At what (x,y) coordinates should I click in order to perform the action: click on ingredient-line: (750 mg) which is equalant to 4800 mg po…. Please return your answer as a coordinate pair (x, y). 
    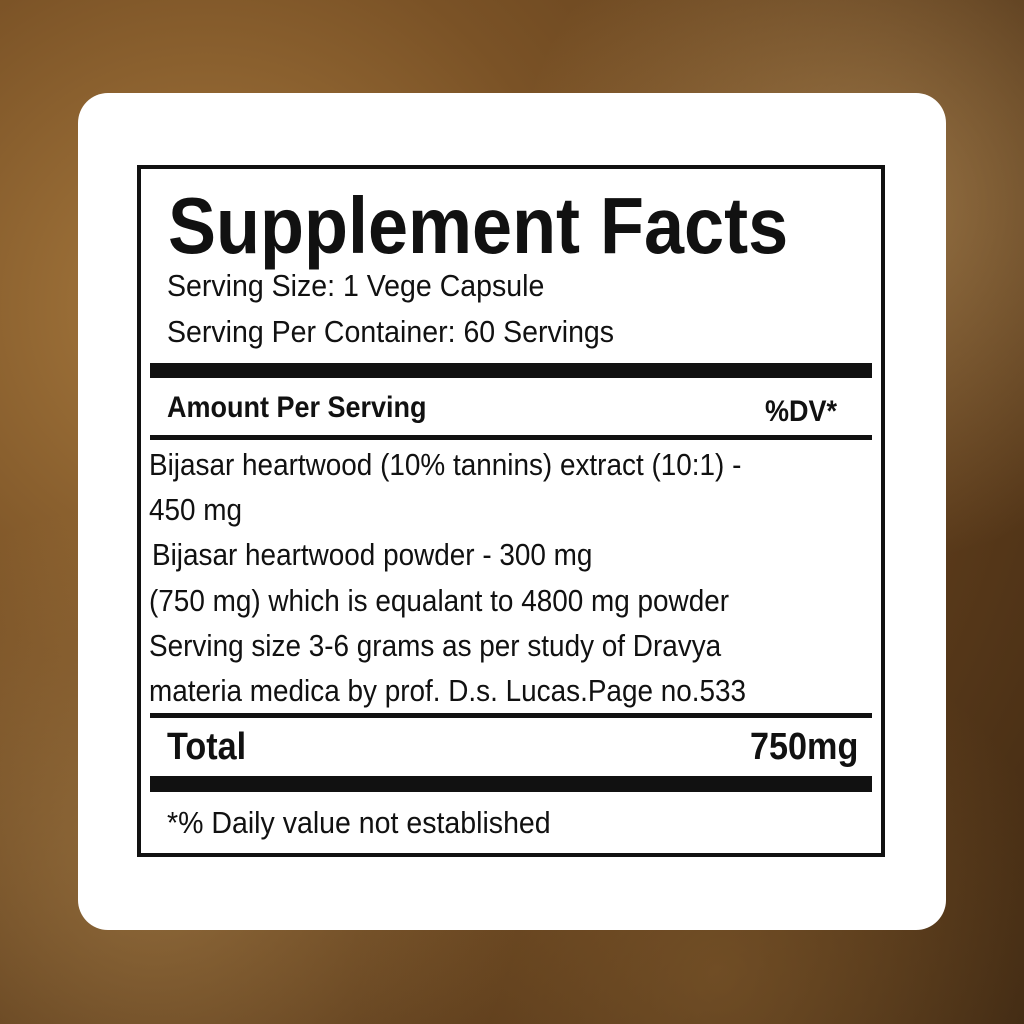
    Looking at the image, I should click on (439, 600).